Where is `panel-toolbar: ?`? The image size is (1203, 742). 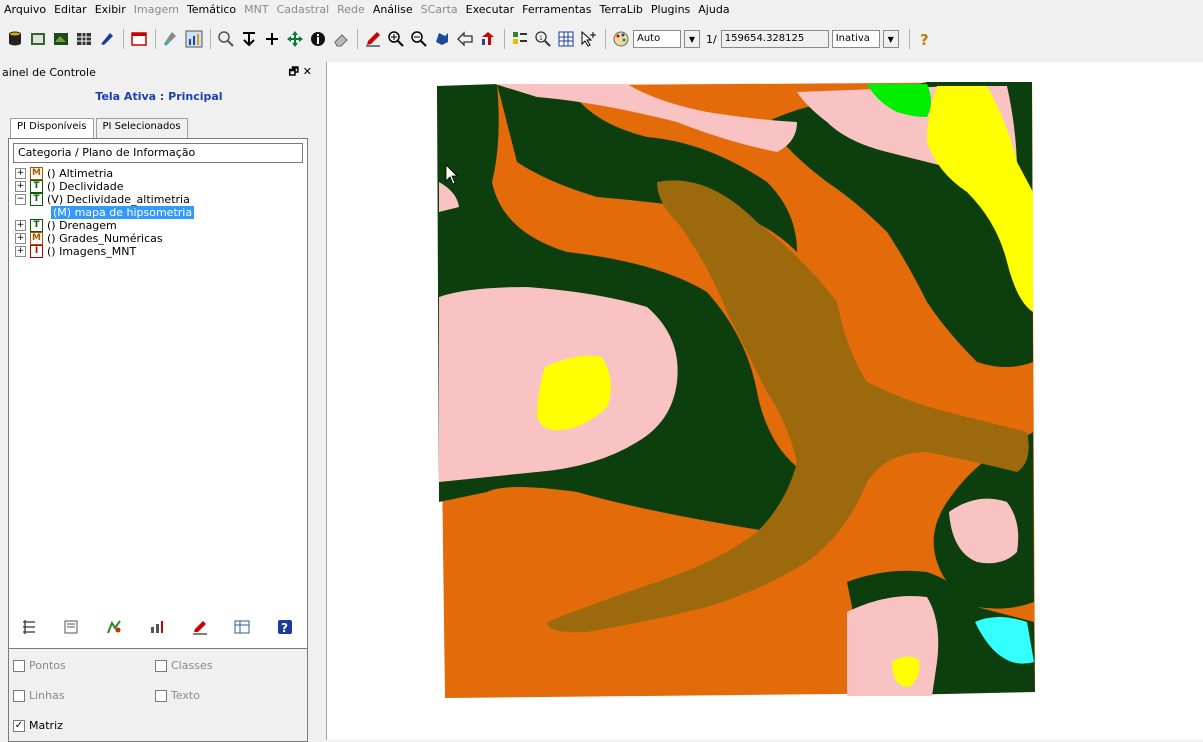
panel-toolbar: ? is located at coordinates (157, 627).